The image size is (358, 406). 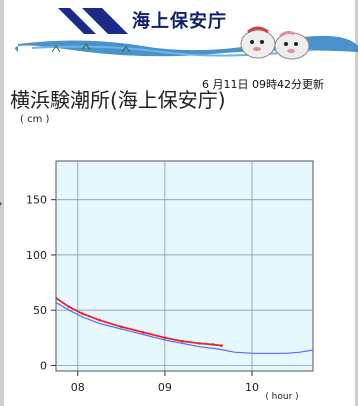 What do you see at coordinates (34, 119) in the screenshot?
I see `y-axis-unit-label: ( cm )` at bounding box center [34, 119].